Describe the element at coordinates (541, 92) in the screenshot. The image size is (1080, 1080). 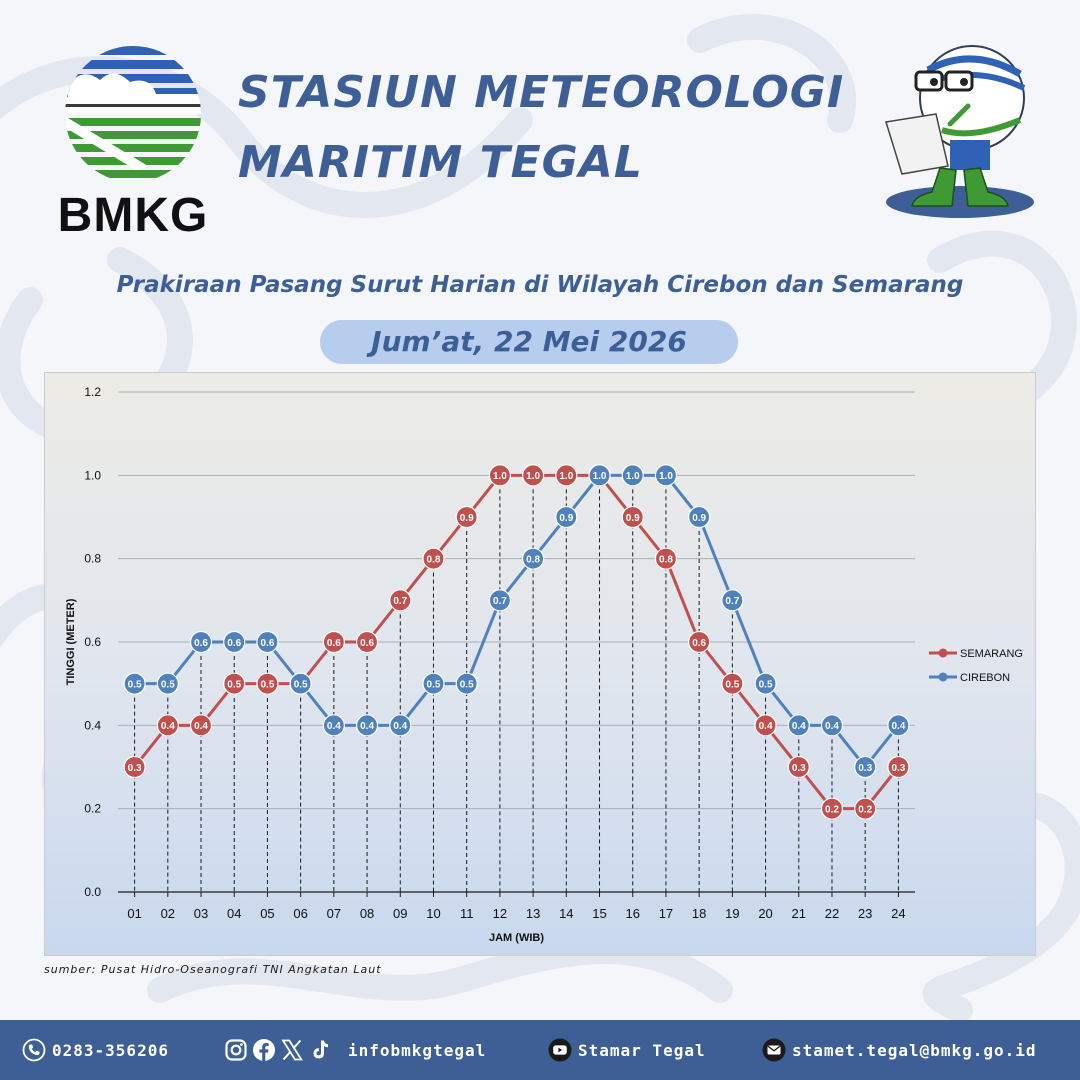
I see `title-line-1: STASIUN METEOROLOGI` at that location.